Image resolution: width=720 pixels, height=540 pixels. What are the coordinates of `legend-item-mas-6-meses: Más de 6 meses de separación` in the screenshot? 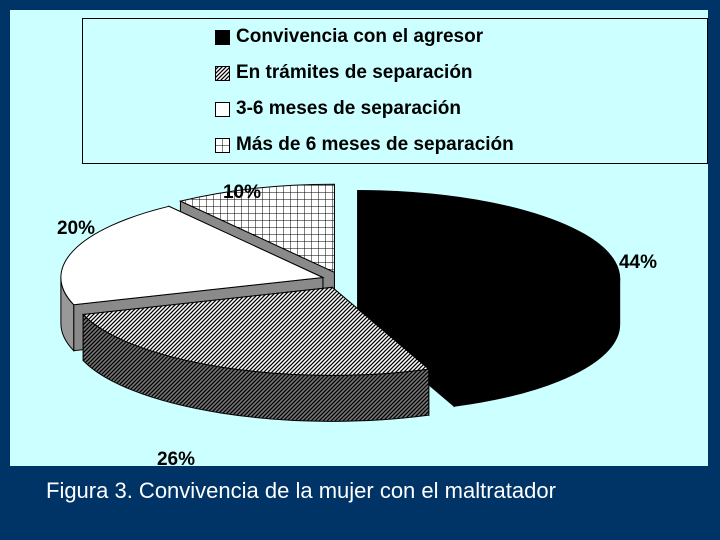 It's located at (364, 145).